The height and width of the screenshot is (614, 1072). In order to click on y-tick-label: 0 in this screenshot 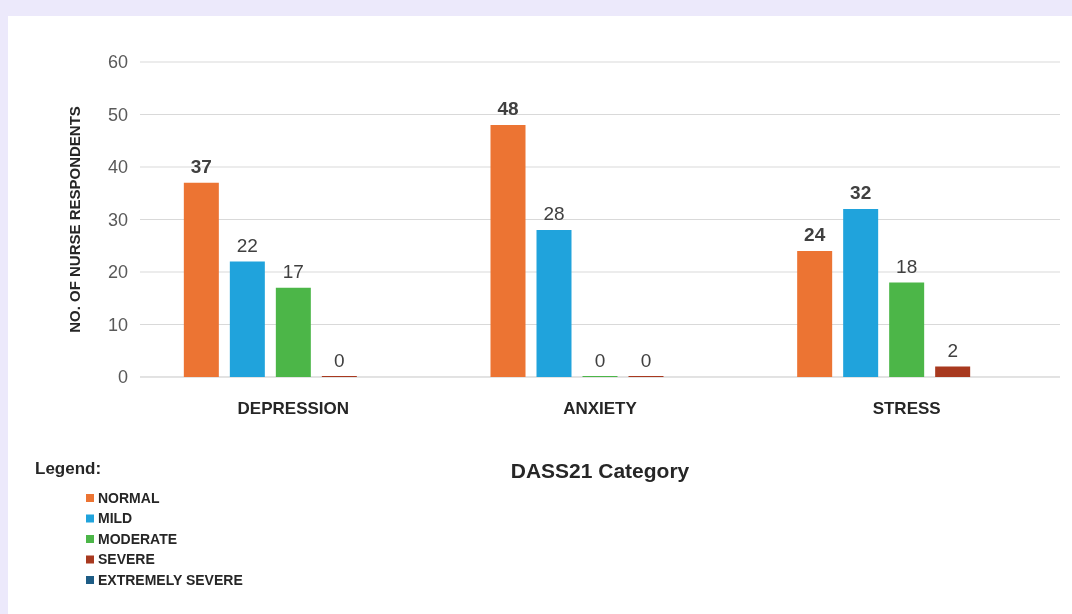, I will do `click(122, 377)`.